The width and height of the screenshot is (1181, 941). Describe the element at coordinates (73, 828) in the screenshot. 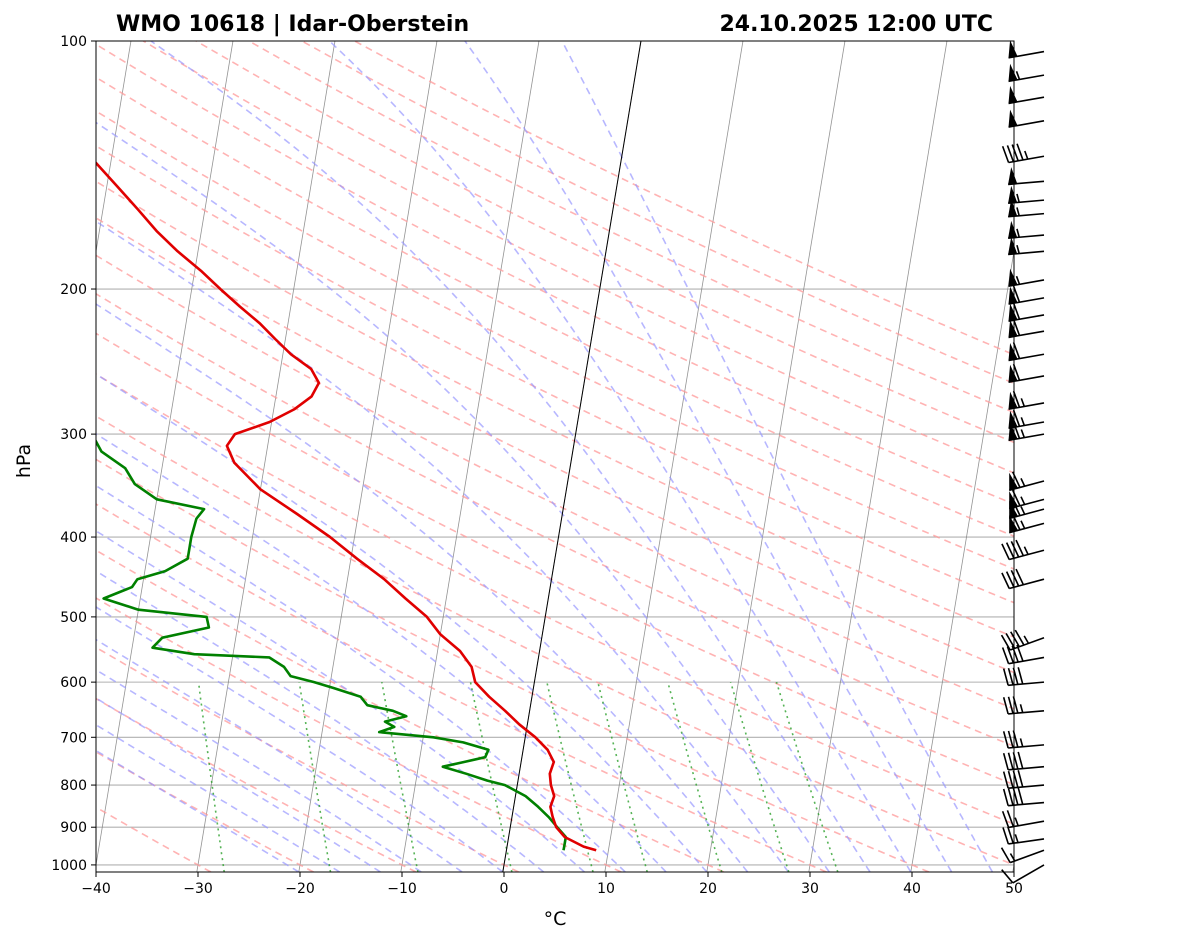

I see `y-tick-label: 900` at that location.